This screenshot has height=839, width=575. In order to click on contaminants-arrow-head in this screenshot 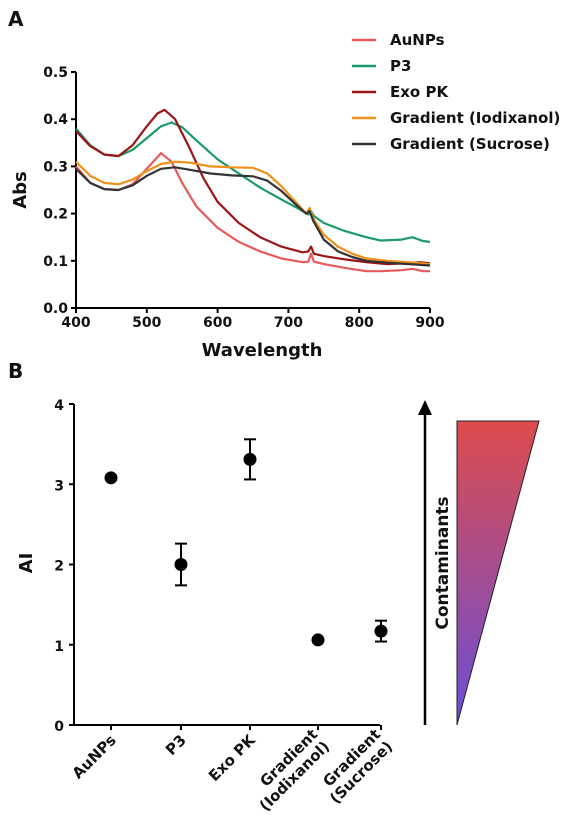, I will do `click(425, 407)`.